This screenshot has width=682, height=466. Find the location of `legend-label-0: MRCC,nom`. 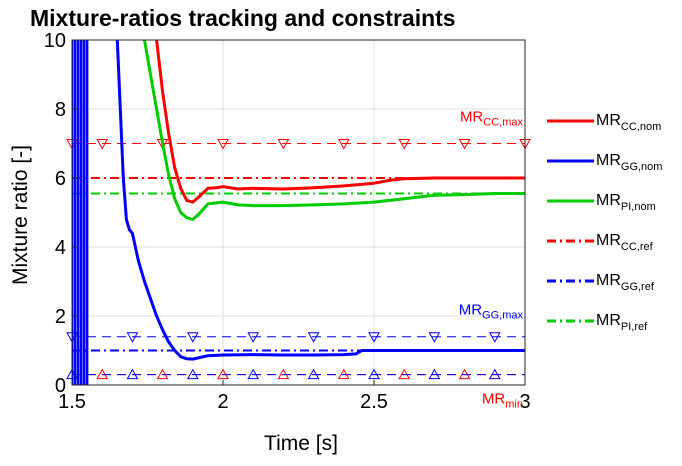

legend-label-0: MRCC,nom is located at coordinates (628, 122).